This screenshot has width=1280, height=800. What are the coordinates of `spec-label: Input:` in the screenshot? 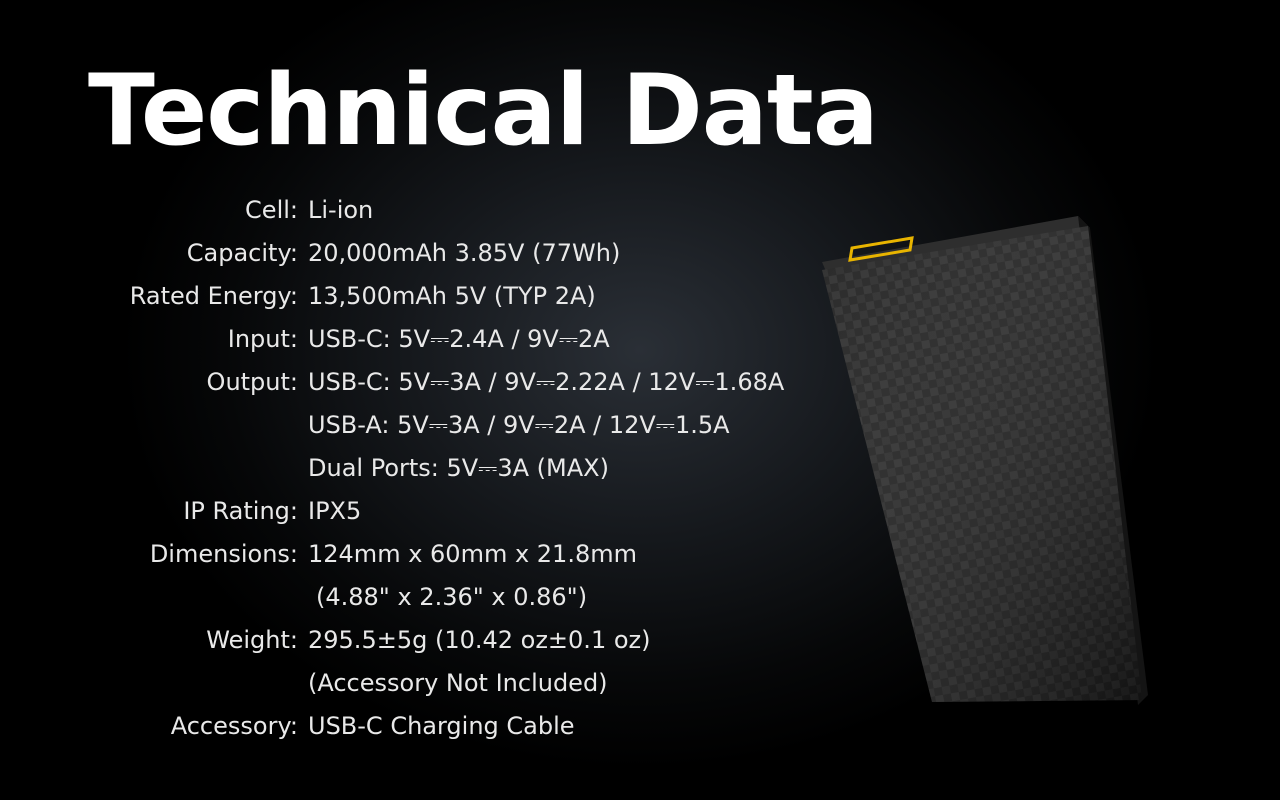 It's located at (262, 339).